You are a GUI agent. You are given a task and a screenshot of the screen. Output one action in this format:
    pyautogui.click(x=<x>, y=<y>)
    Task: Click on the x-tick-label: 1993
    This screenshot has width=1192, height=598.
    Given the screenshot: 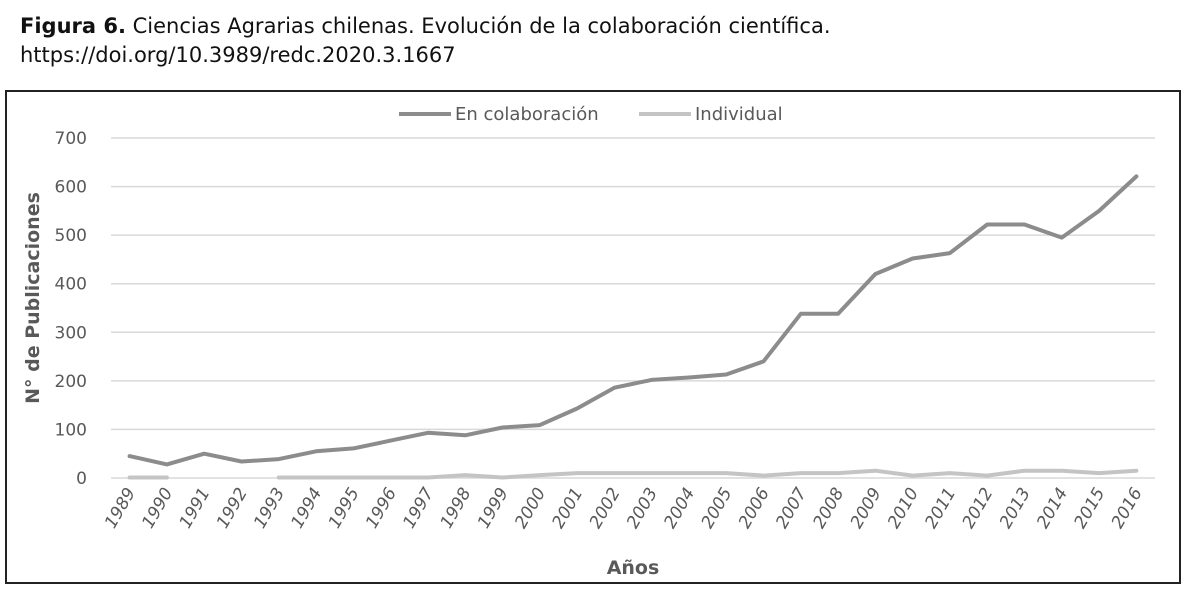 What is the action you would take?
    pyautogui.click(x=269, y=508)
    